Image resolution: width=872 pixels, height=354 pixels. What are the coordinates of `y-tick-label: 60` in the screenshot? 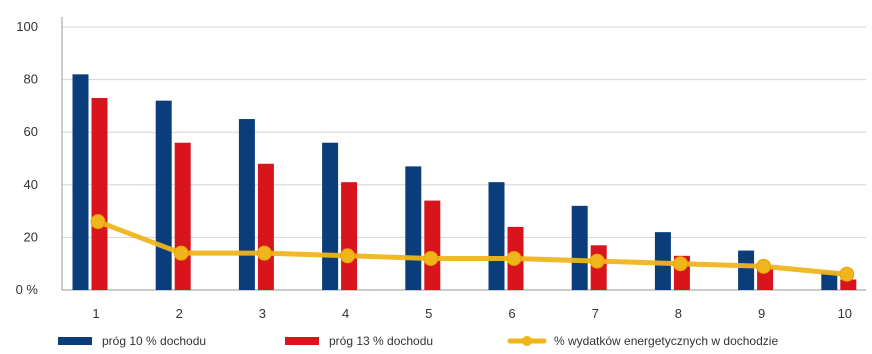 It's located at (31, 131).